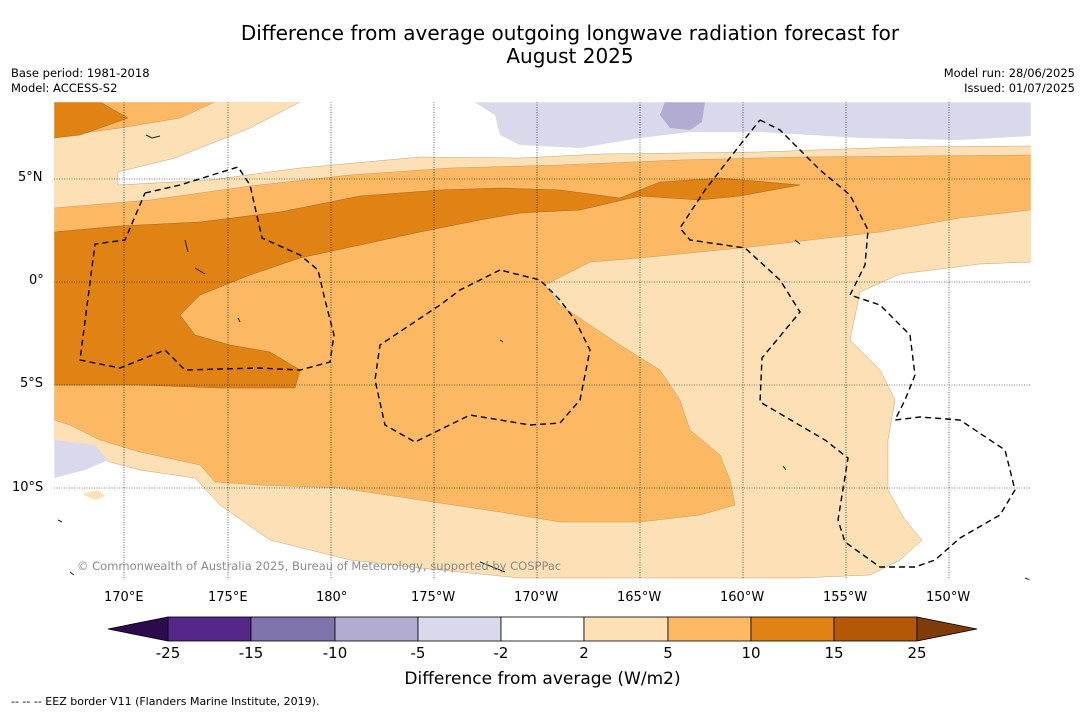 The width and height of the screenshot is (1085, 713). Describe the element at coordinates (30, 177) in the screenshot. I see `lat-label-5n: 5°N` at that location.